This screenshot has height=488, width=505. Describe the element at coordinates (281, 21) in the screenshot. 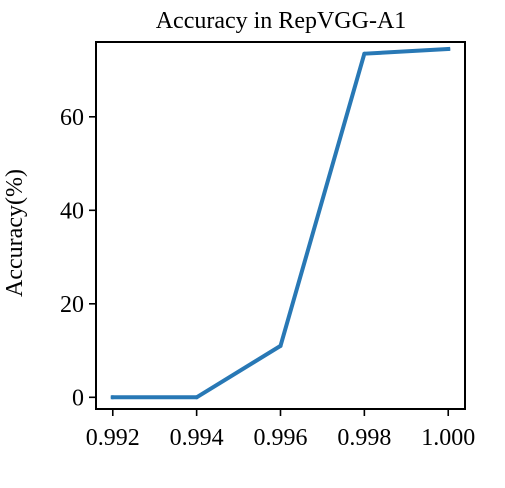

I see `chart-title: Accuracy in RepVGG-A1` at that location.